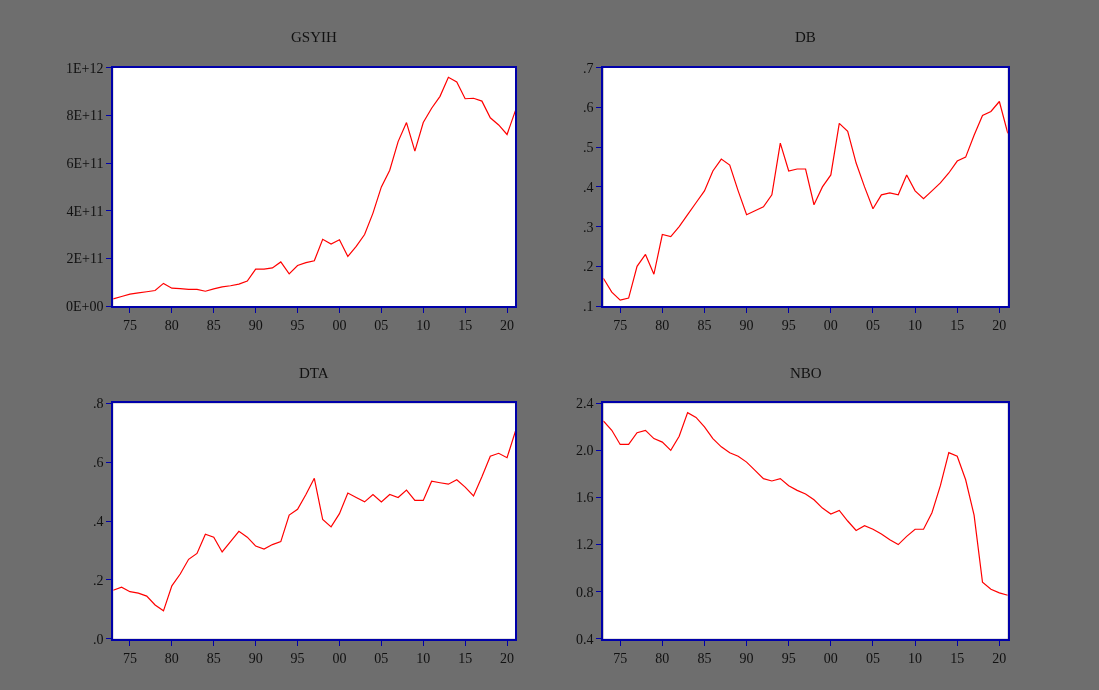 The image size is (1099, 690). Describe the element at coordinates (98, 404) in the screenshot. I see `y-tick-label: .8` at that location.